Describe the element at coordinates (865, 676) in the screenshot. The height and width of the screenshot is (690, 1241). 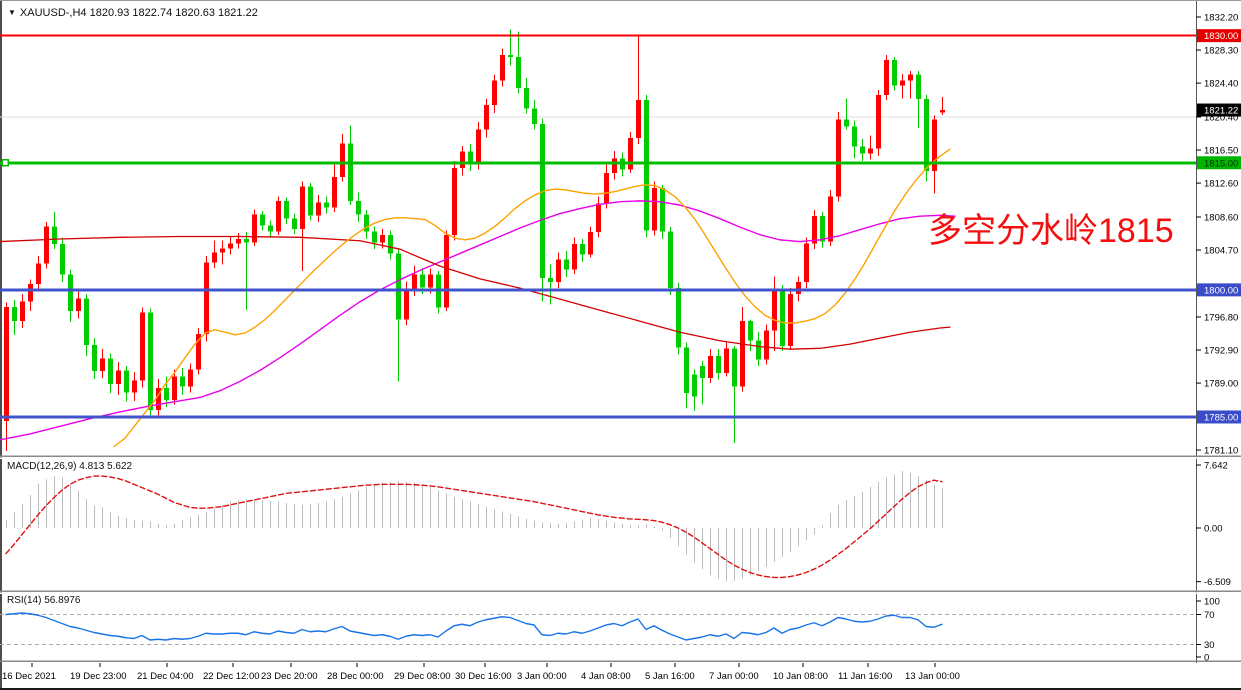
I see `time-tick-label: 11 Jan 16:00` at that location.